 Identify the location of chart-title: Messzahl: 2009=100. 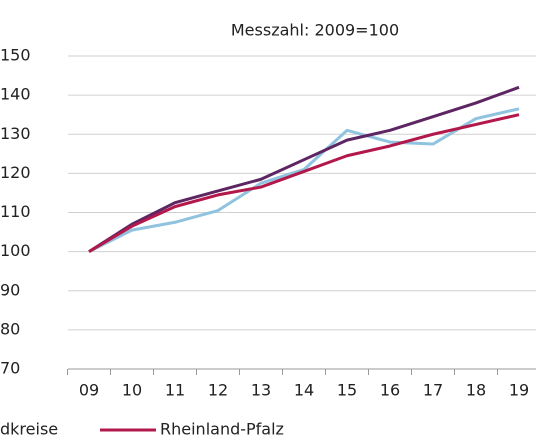
(315, 30).